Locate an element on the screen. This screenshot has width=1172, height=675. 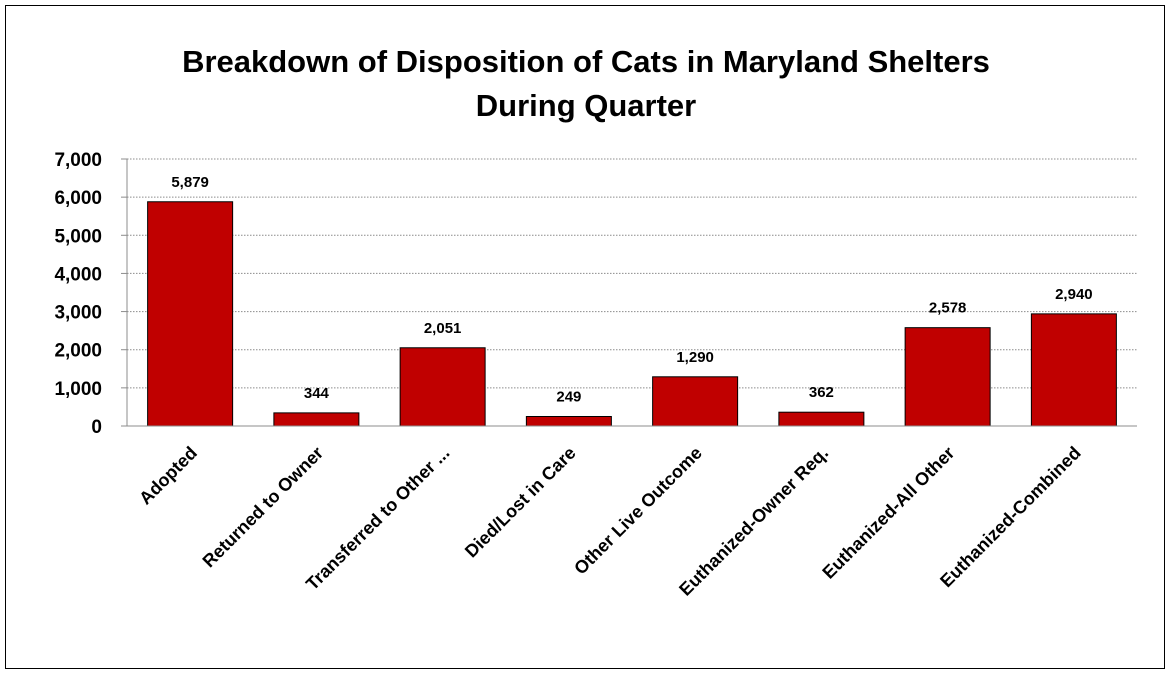
data-label: 2,940 is located at coordinates (1074, 294).